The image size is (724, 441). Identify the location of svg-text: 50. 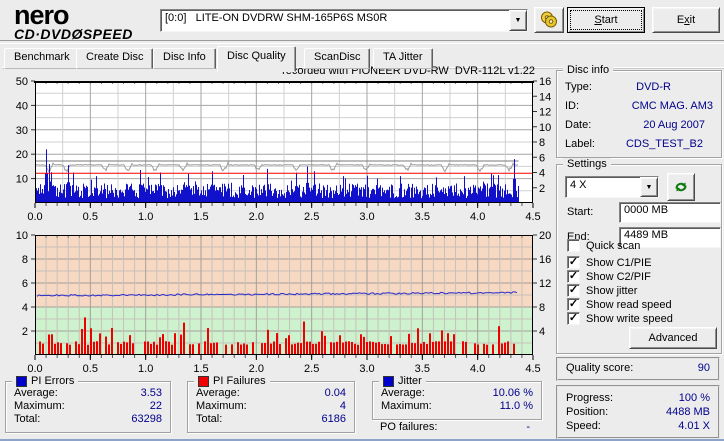
(22, 82).